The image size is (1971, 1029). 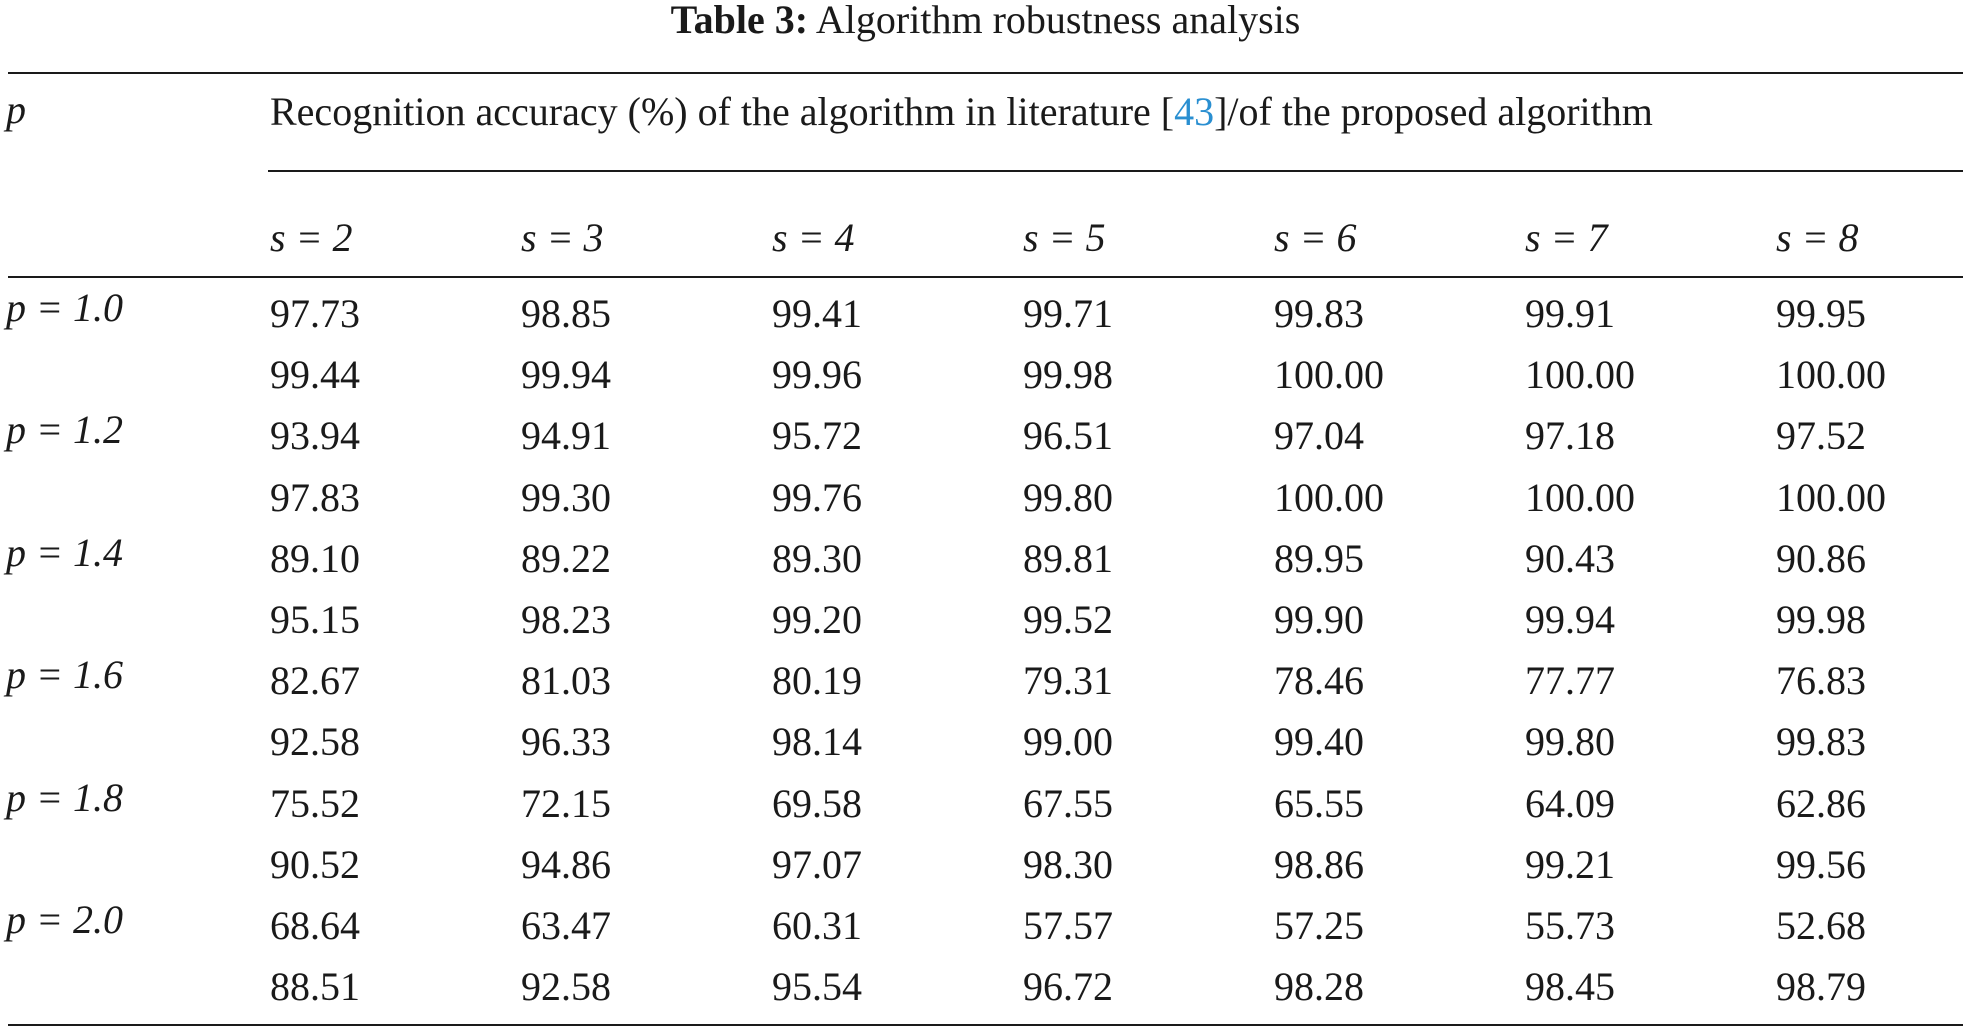 What do you see at coordinates (817, 925) in the screenshot?
I see `table-cell-literature: 60.31` at bounding box center [817, 925].